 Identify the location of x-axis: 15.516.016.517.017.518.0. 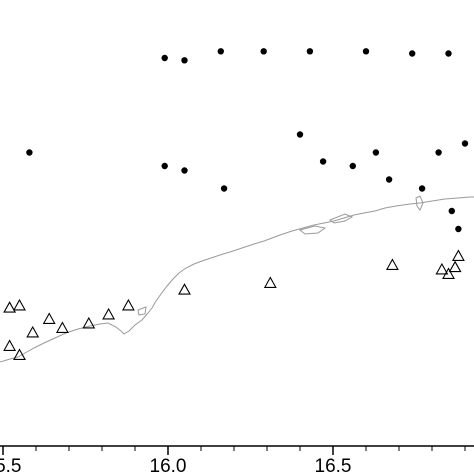
(237, 459).